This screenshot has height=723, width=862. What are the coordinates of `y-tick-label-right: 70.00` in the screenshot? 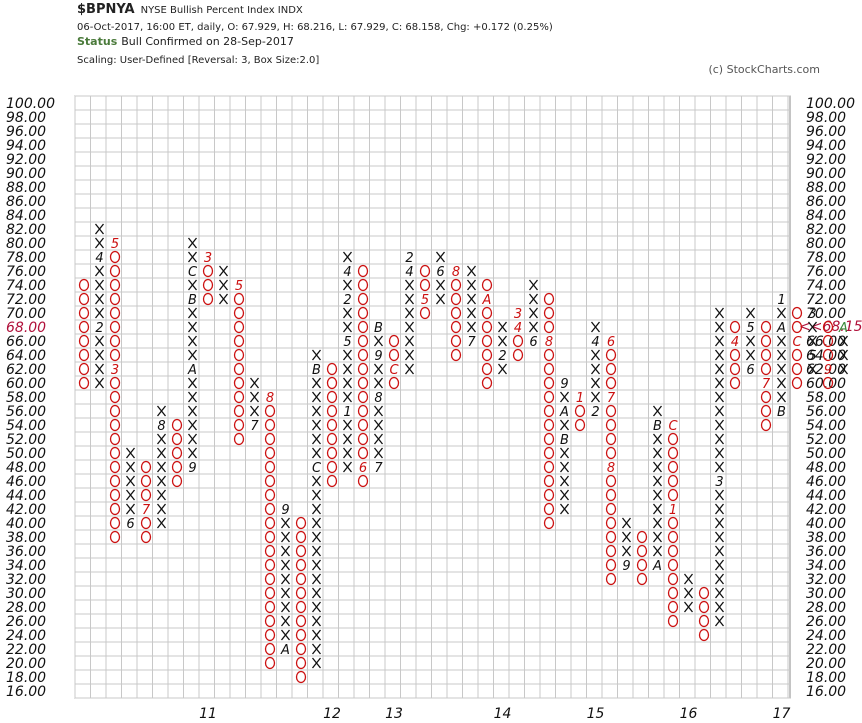 It's located at (826, 314).